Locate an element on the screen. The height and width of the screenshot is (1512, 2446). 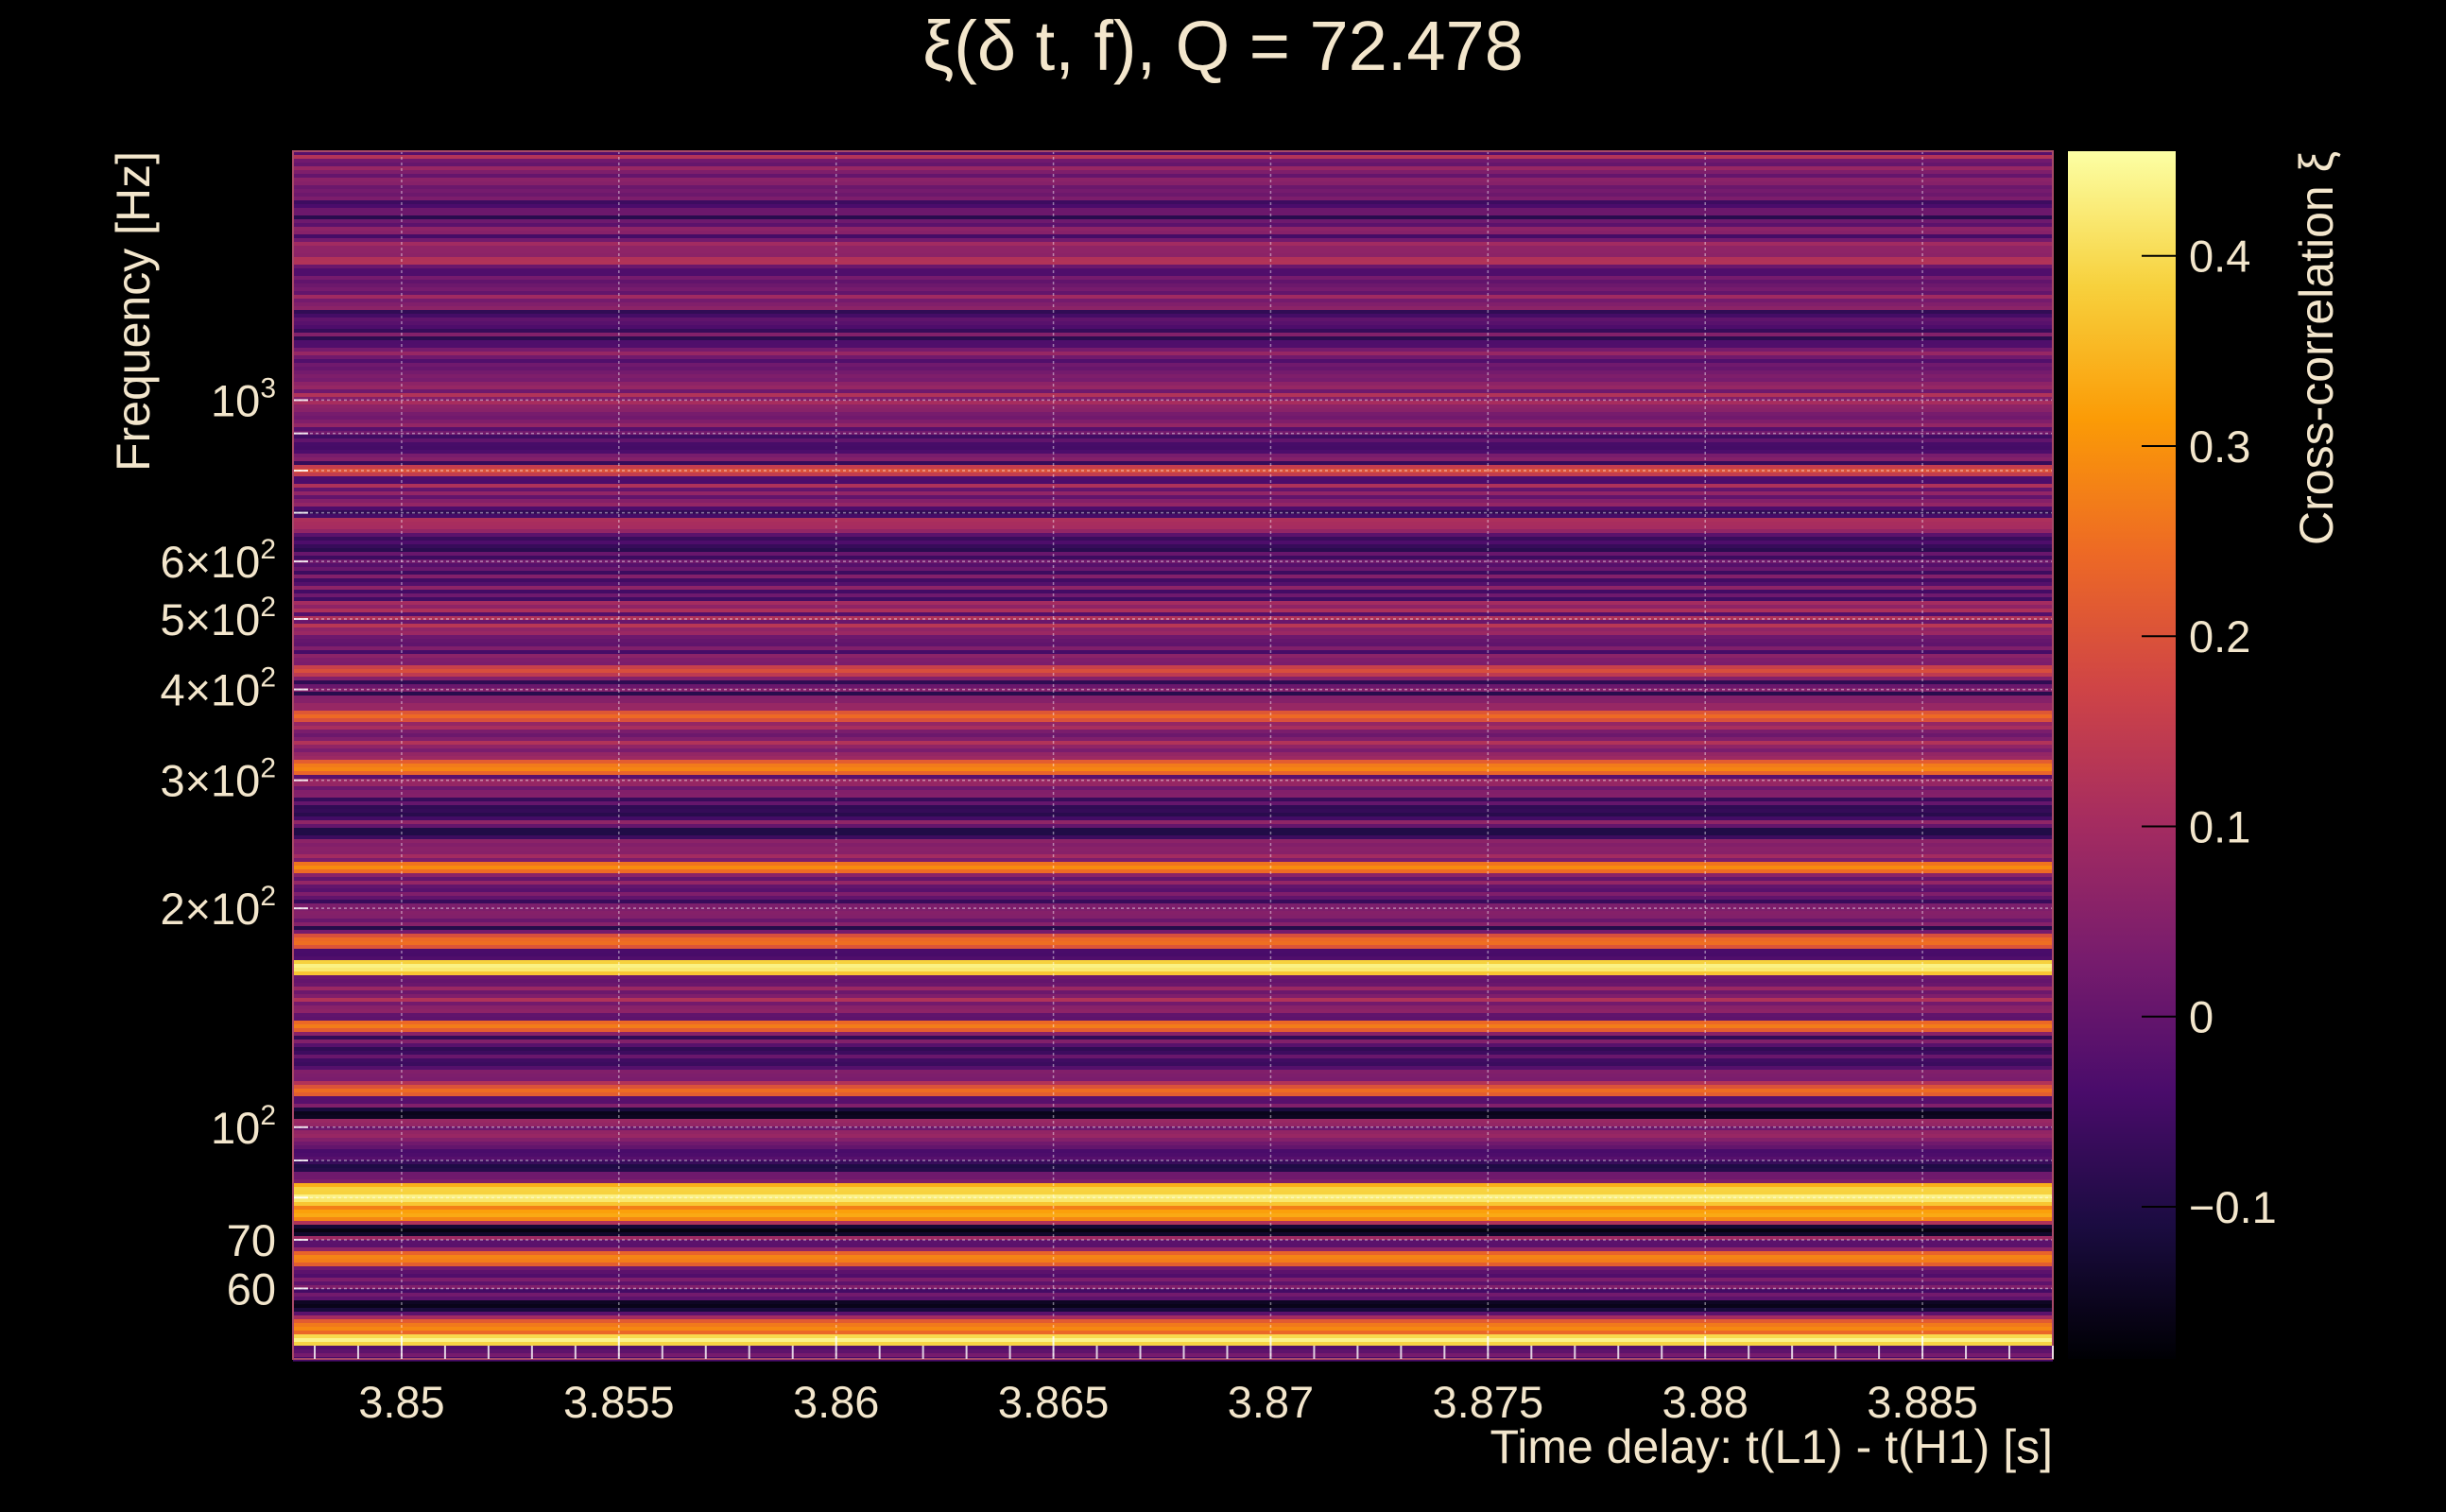
colorbar-tick-label: 0.3 is located at coordinates (2220, 446).